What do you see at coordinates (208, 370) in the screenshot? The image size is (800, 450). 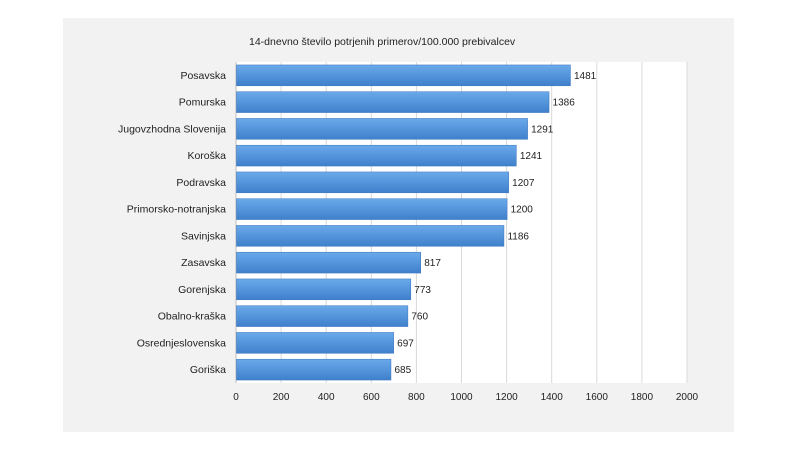 I see `category-label-11: Goriška` at bounding box center [208, 370].